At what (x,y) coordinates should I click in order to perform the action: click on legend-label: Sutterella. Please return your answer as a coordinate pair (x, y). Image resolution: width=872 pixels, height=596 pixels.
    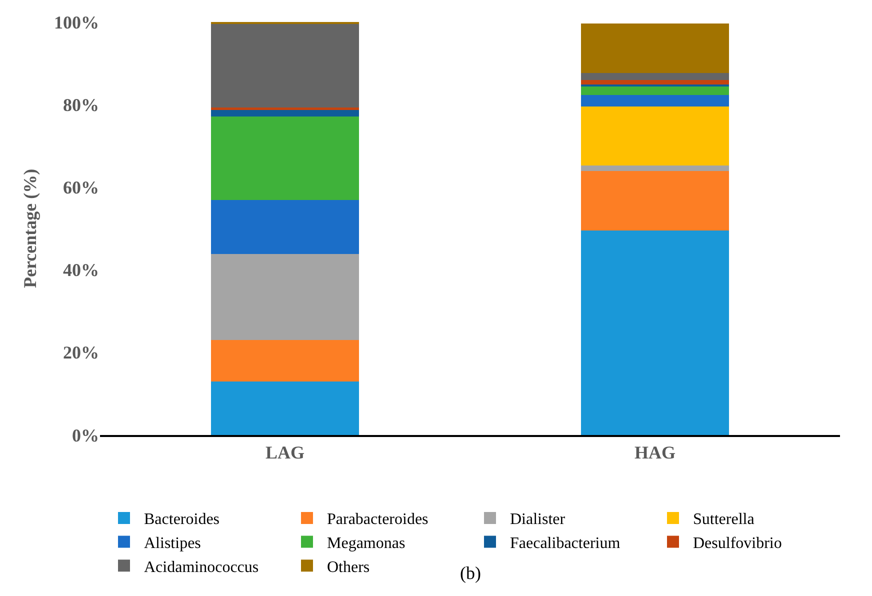
    Looking at the image, I should click on (723, 519).